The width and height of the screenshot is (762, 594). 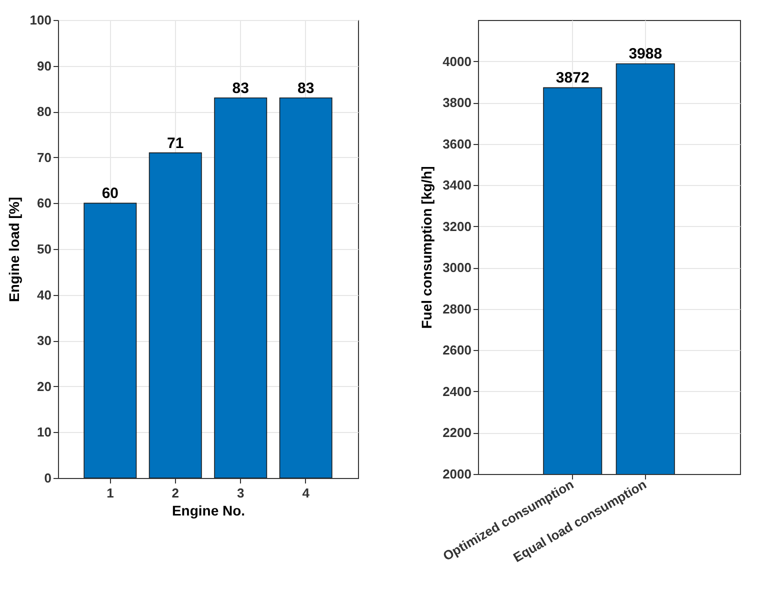 What do you see at coordinates (44, 386) in the screenshot?
I see `y-tick-label: 20` at bounding box center [44, 386].